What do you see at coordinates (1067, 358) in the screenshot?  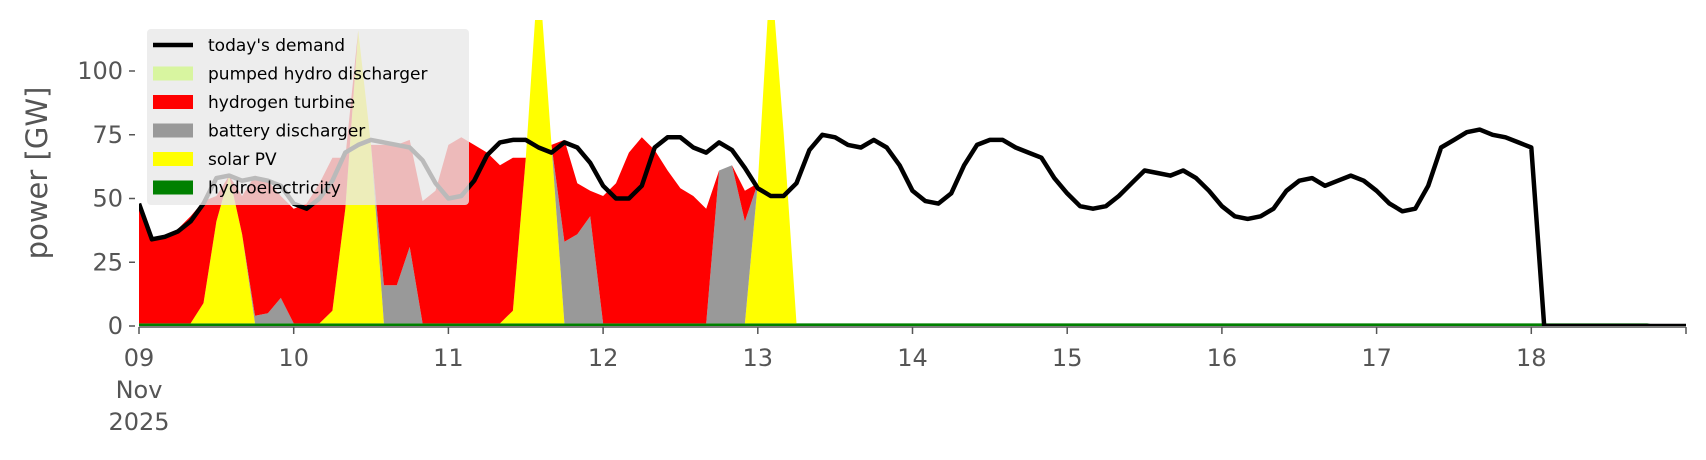 I see `x-tick-label: 15` at bounding box center [1067, 358].